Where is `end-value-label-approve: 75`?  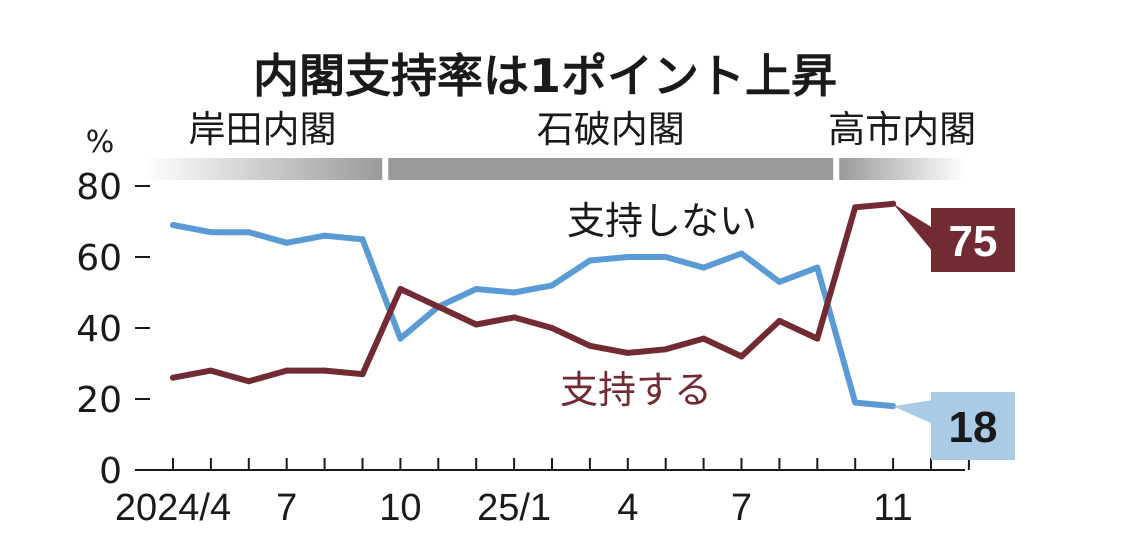
end-value-label-approve: 75 is located at coordinates (973, 241).